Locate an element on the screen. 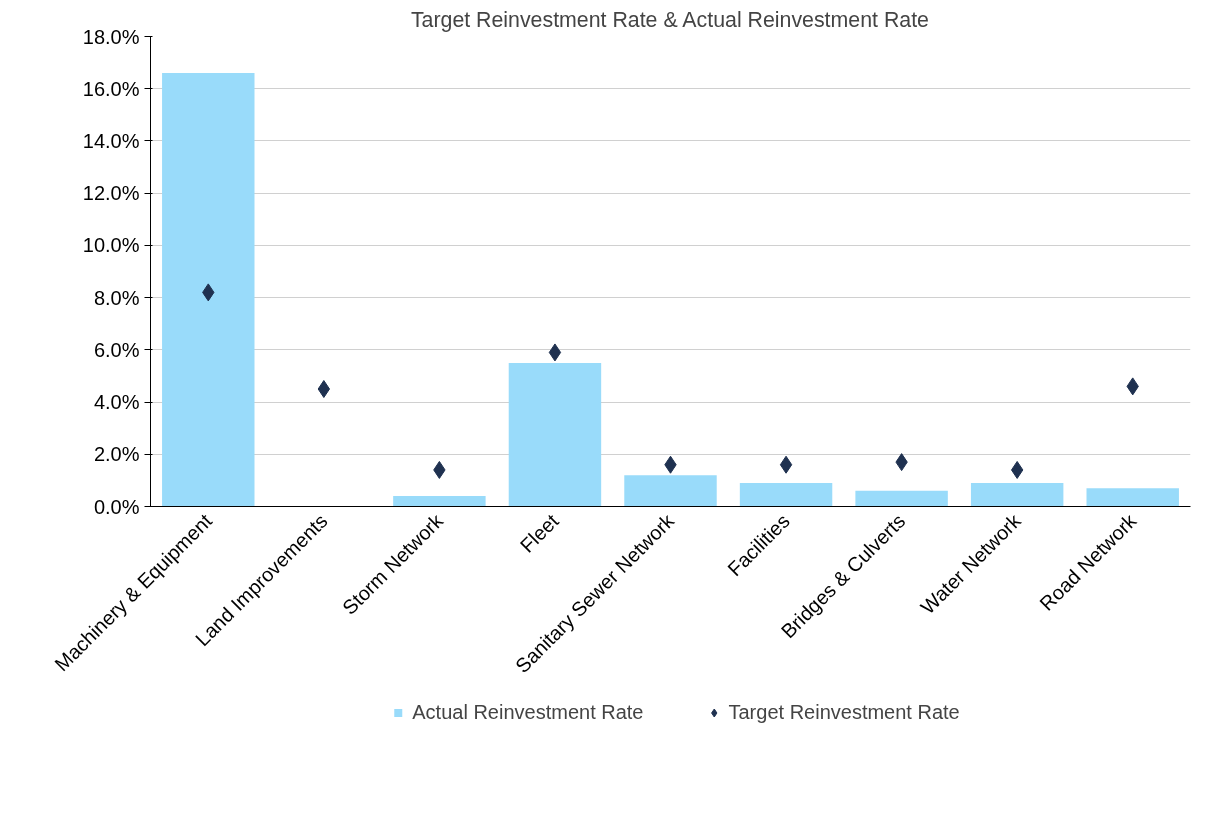 The image size is (1212, 839). y-tick-label: 10.0% is located at coordinates (111, 245).